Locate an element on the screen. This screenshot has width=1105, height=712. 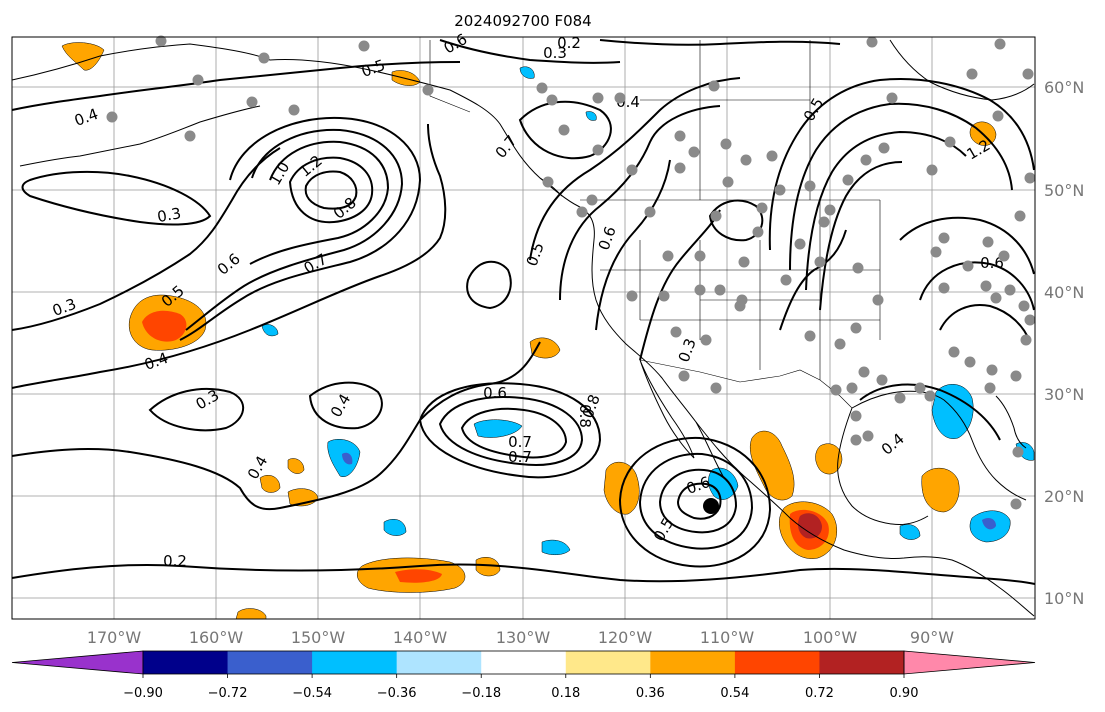
contour-label: 0.2 is located at coordinates (569, 43).